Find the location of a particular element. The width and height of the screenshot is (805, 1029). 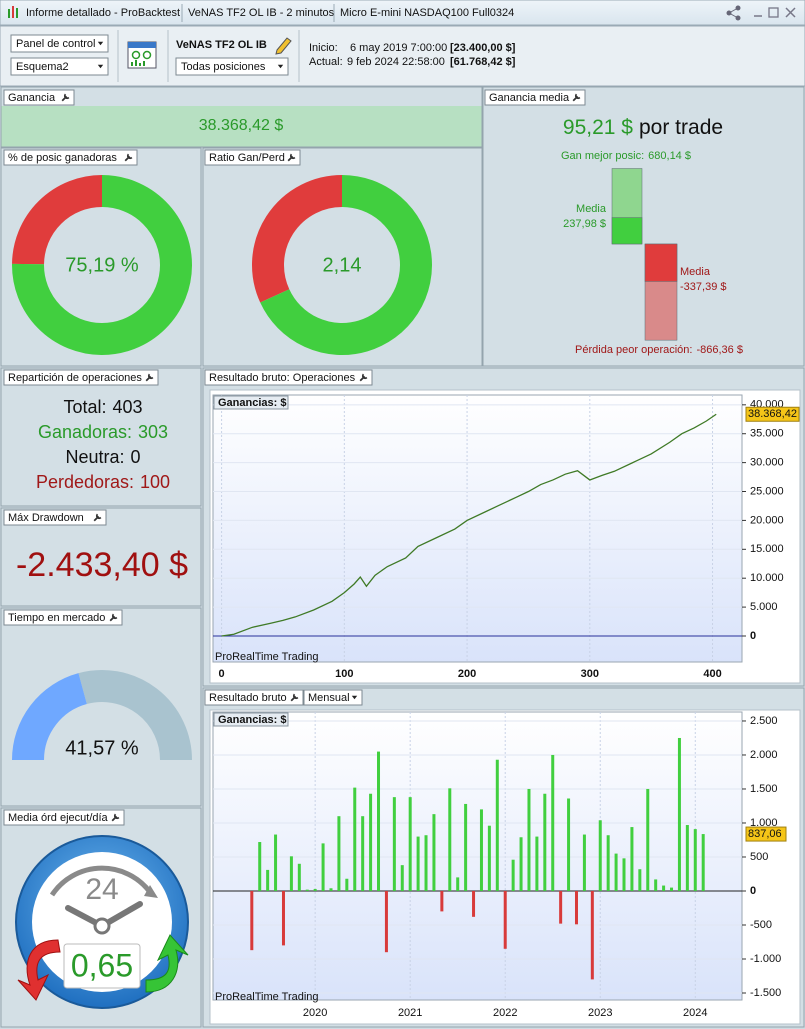

window-title: Informe detallado - ProBacktest is located at coordinates (103, 13).